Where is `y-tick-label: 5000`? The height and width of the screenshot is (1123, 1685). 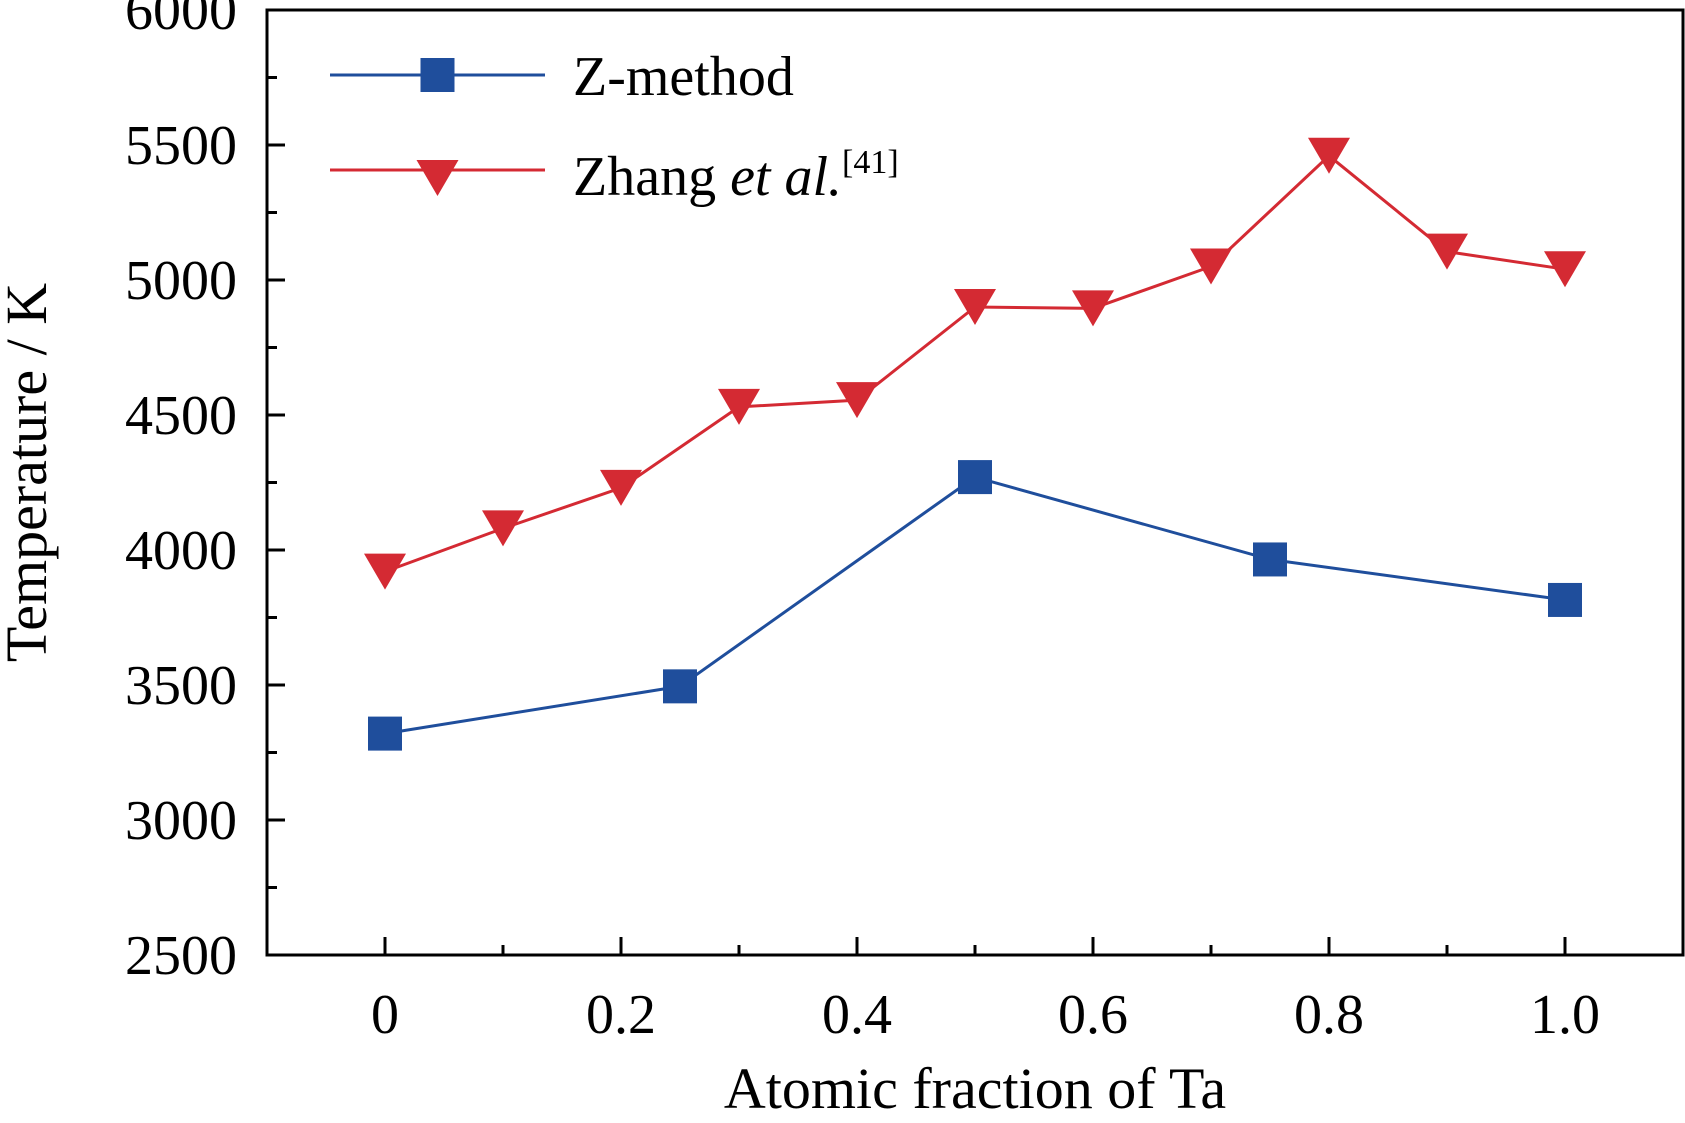 y-tick-label: 5000 is located at coordinates (181, 281).